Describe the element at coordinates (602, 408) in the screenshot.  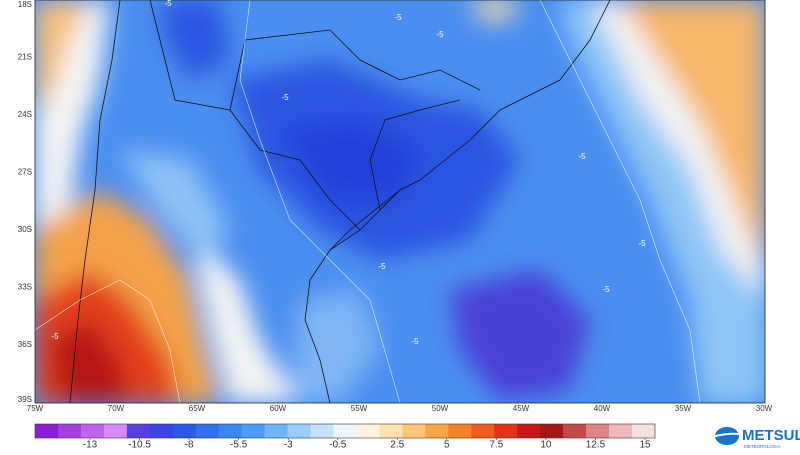
I see `longitude-label: 40W` at that location.